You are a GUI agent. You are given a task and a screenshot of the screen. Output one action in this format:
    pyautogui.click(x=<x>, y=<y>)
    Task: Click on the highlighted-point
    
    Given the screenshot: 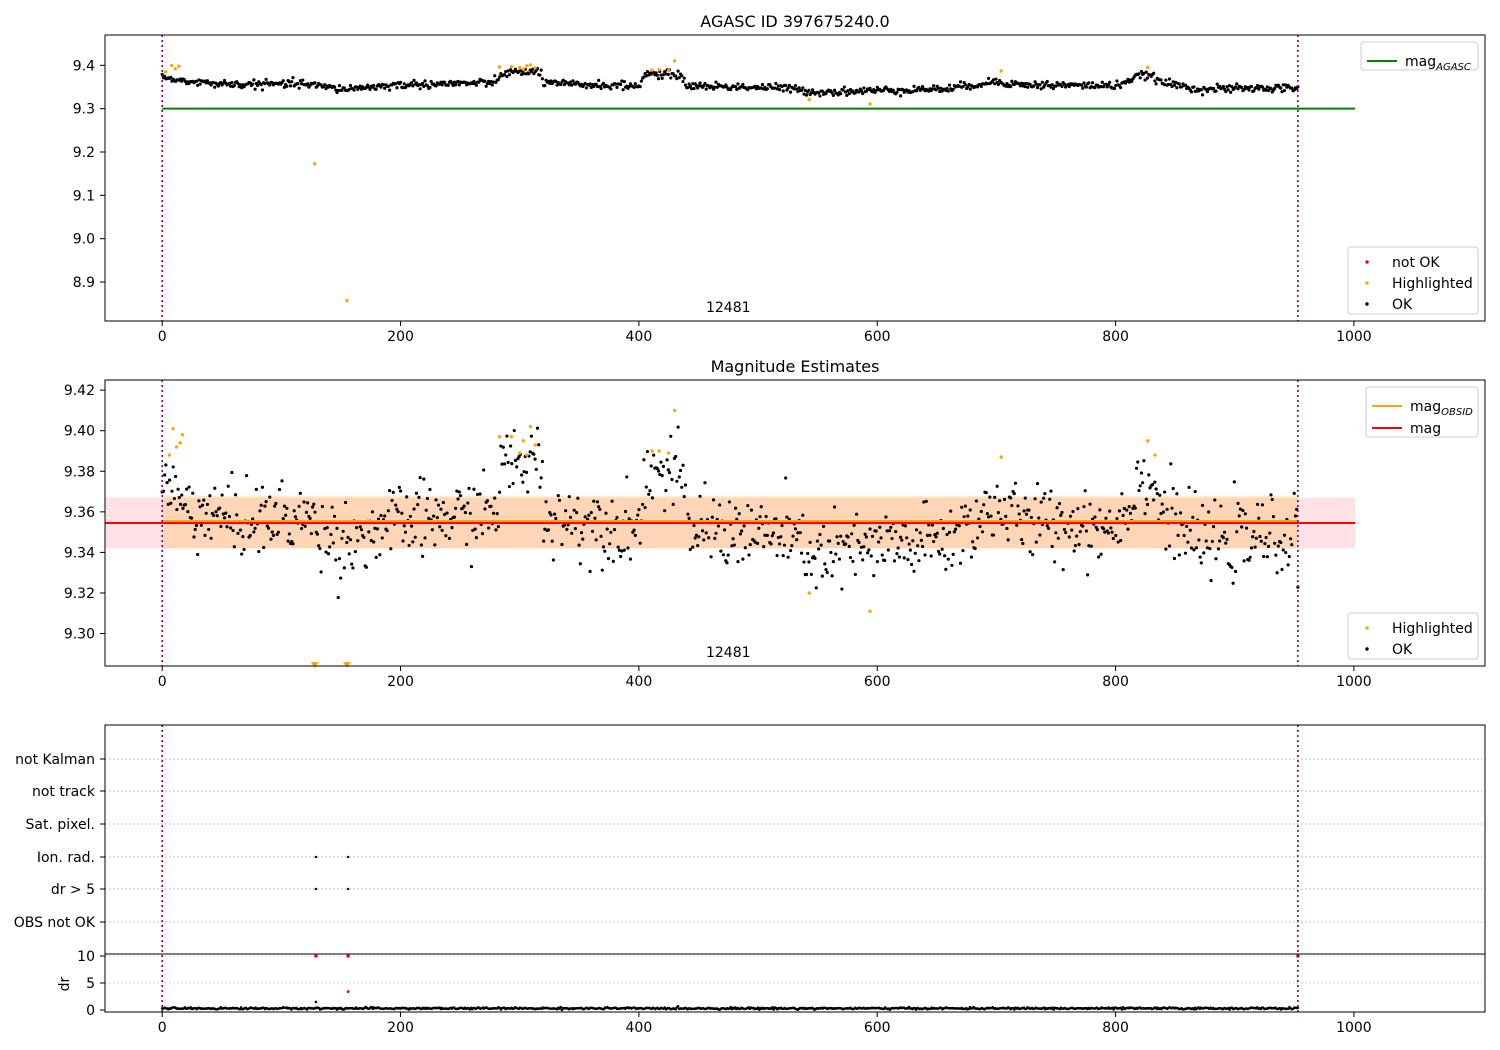 What is the action you would take?
    pyautogui.click(x=674, y=410)
    